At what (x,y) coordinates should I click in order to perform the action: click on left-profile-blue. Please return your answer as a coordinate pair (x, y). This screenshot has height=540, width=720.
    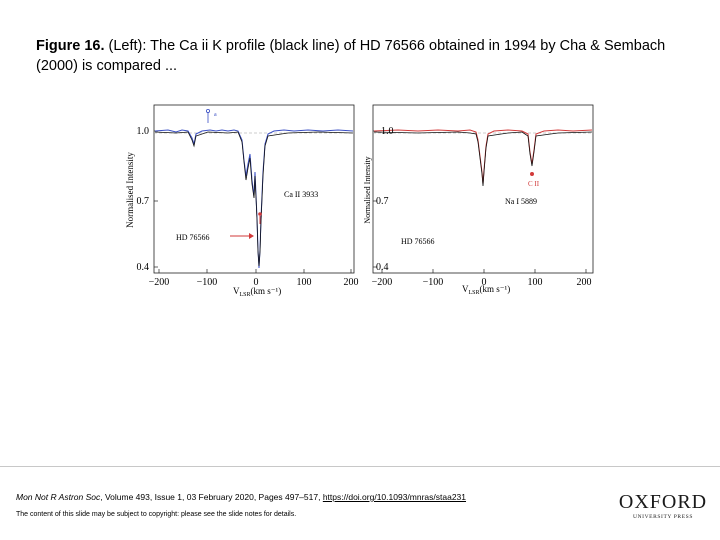
    Looking at the image, I should click on (254, 199).